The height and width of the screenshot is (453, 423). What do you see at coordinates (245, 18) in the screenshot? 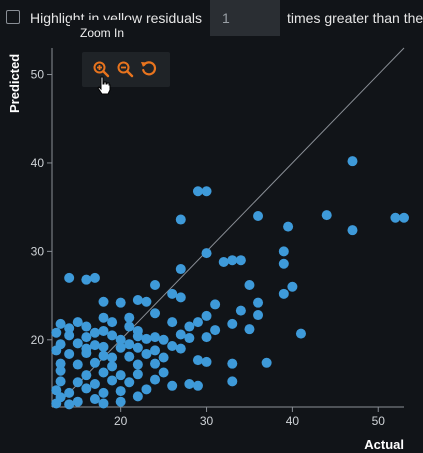
I see `factor-input` at bounding box center [245, 18].